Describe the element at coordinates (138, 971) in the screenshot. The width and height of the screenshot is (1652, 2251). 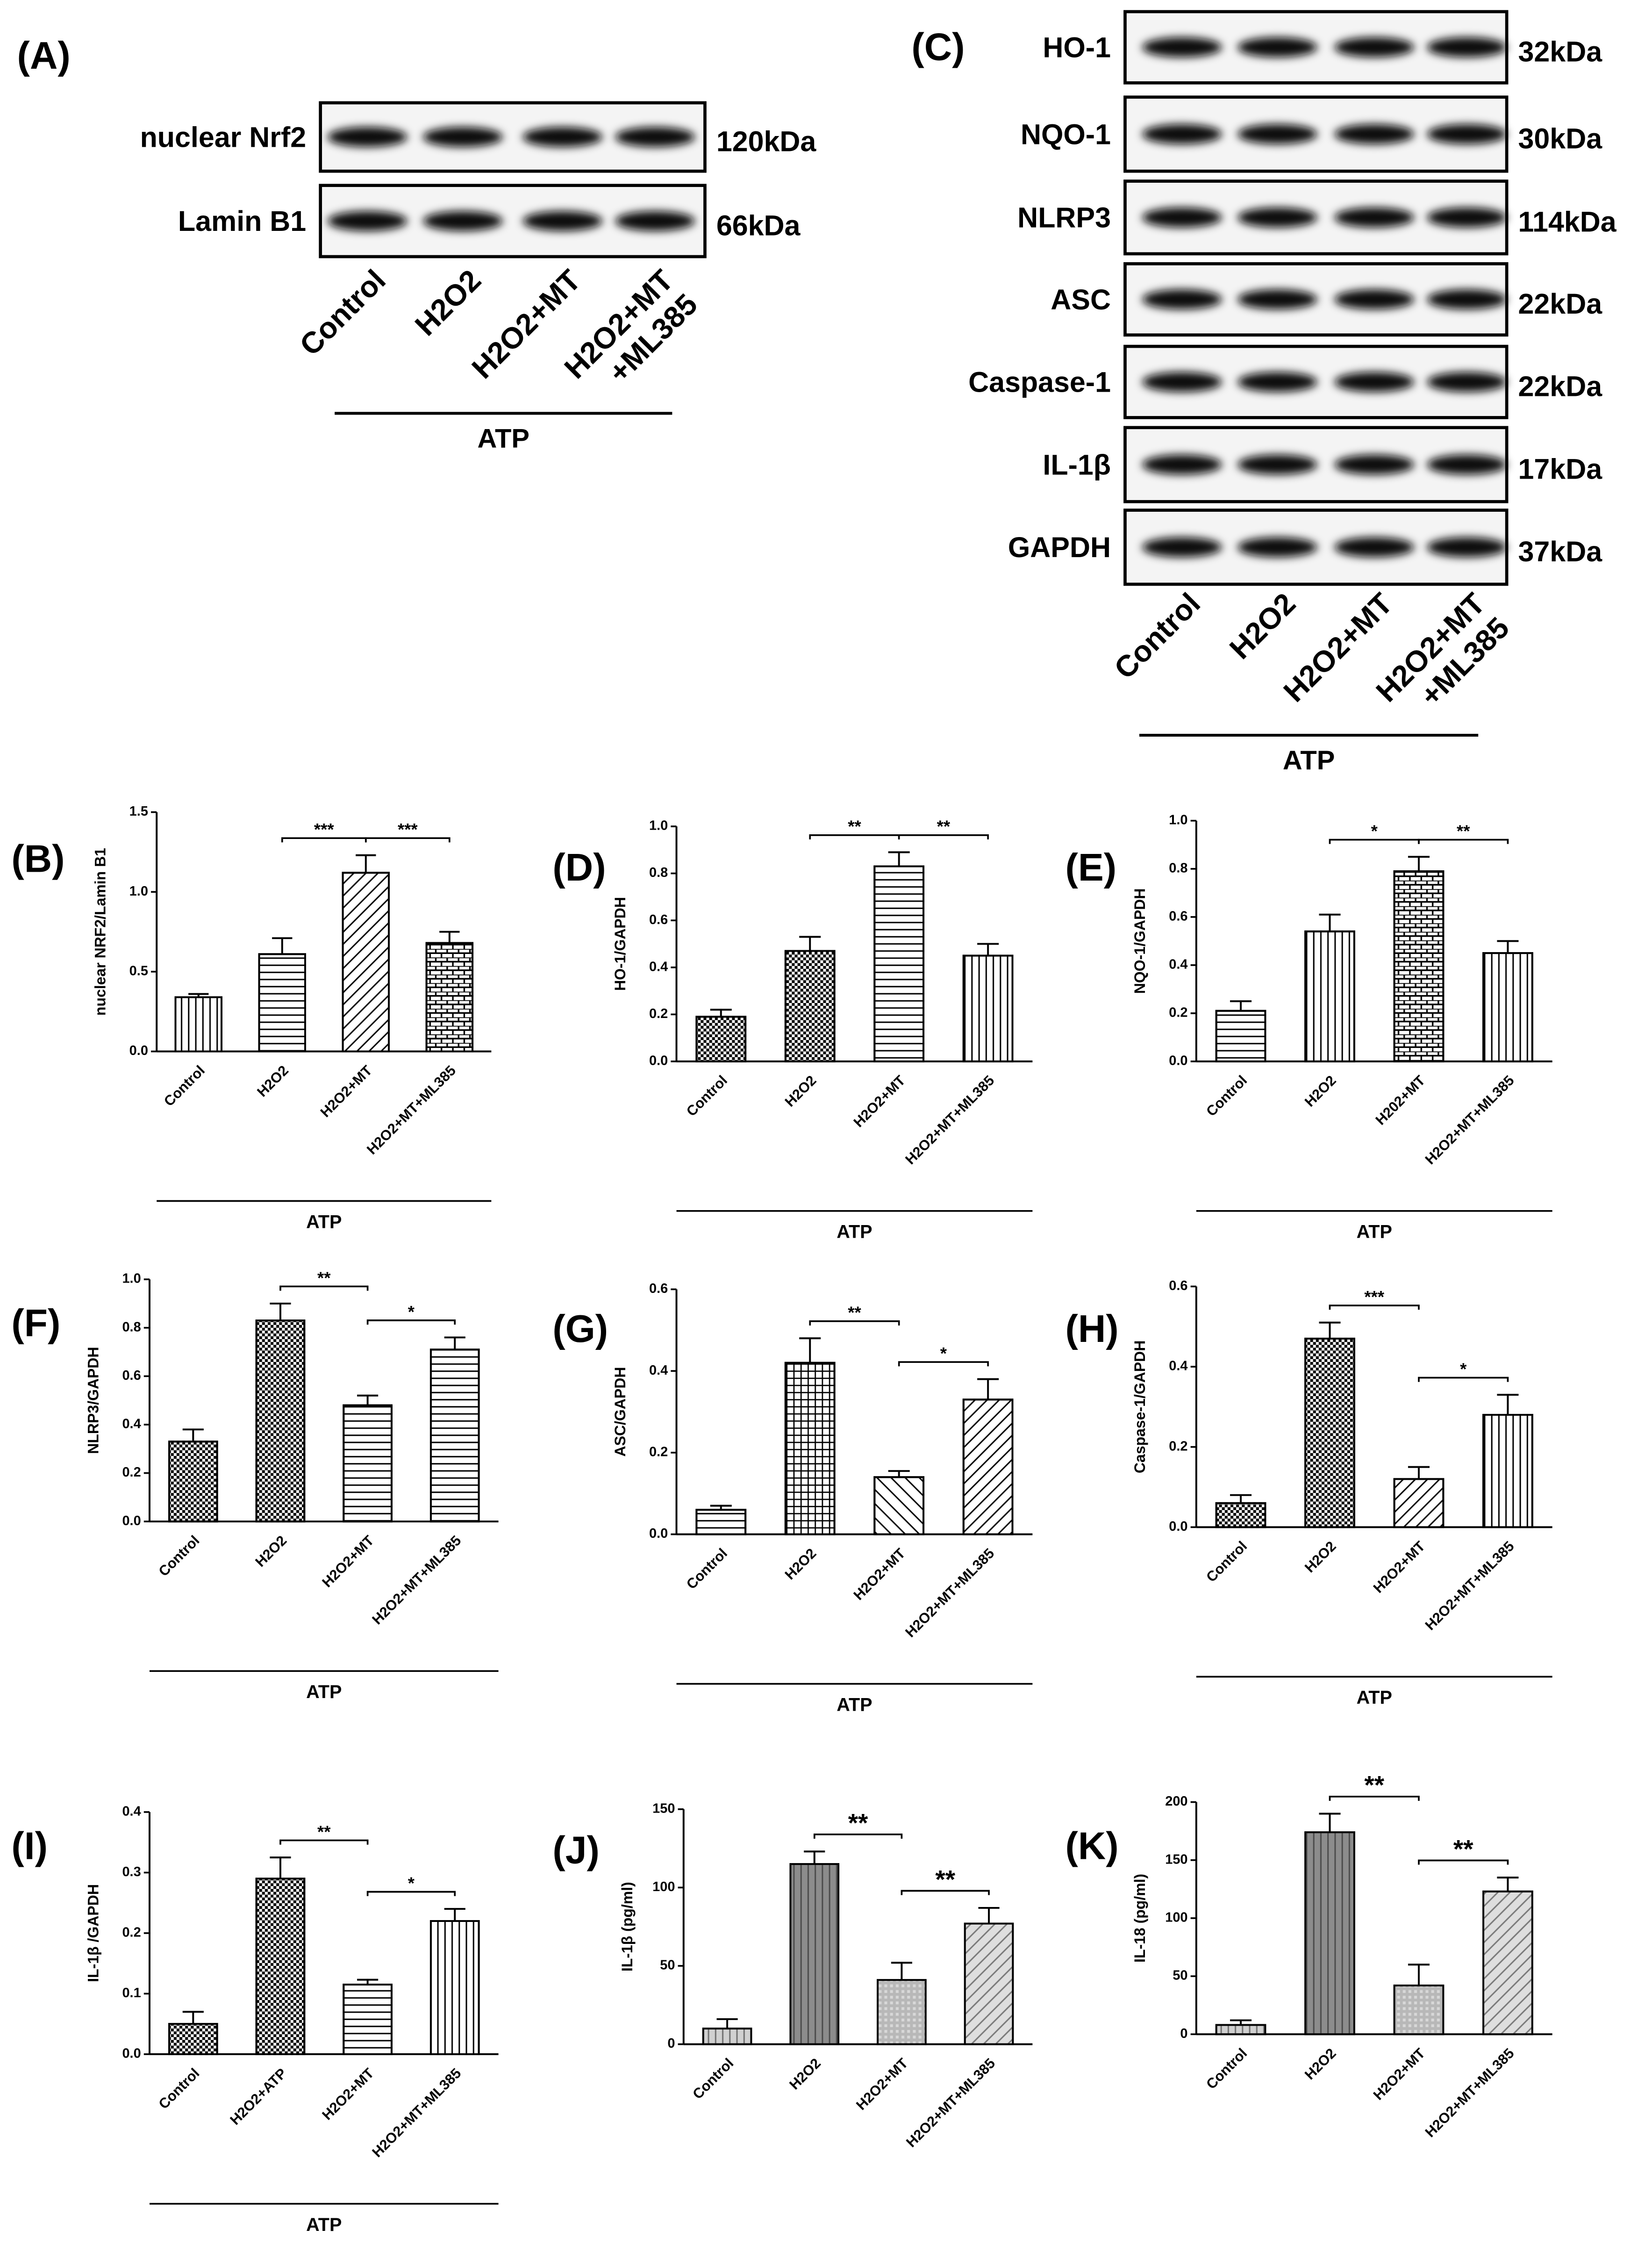
I see `y-tick-label: 0.5` at that location.